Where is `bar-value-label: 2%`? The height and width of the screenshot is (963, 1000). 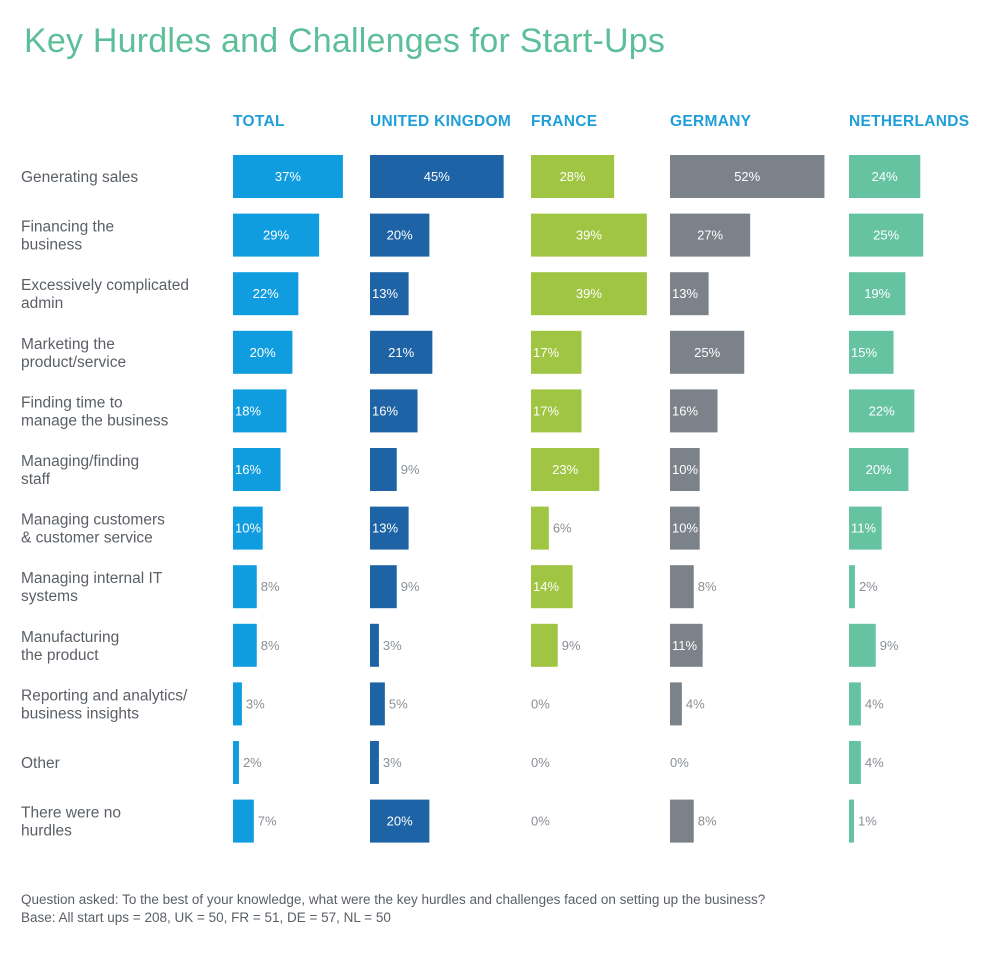 bar-value-label: 2% is located at coordinates (252, 762).